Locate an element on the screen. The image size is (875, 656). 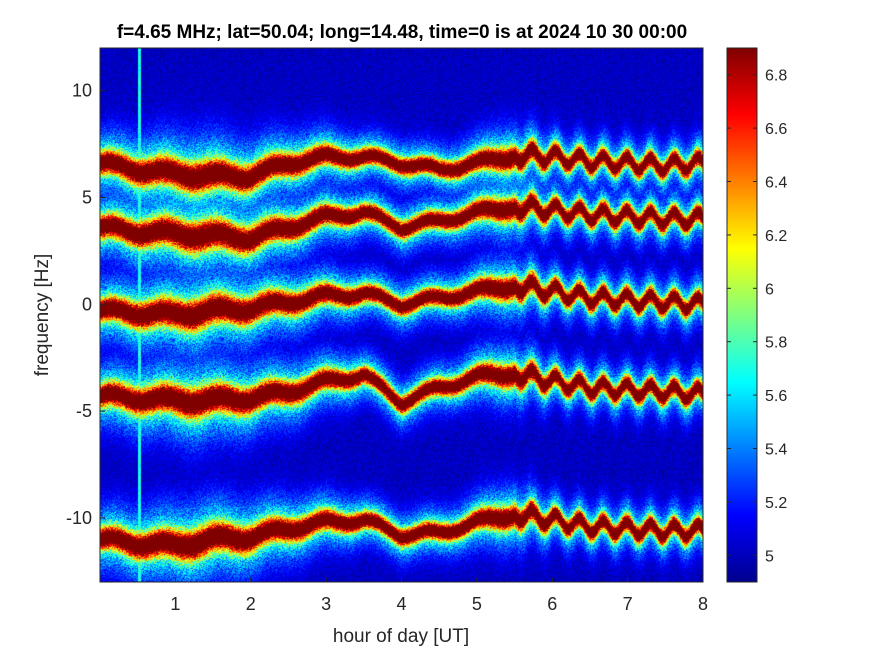
y-tick-label: 0 is located at coordinates (87, 304).